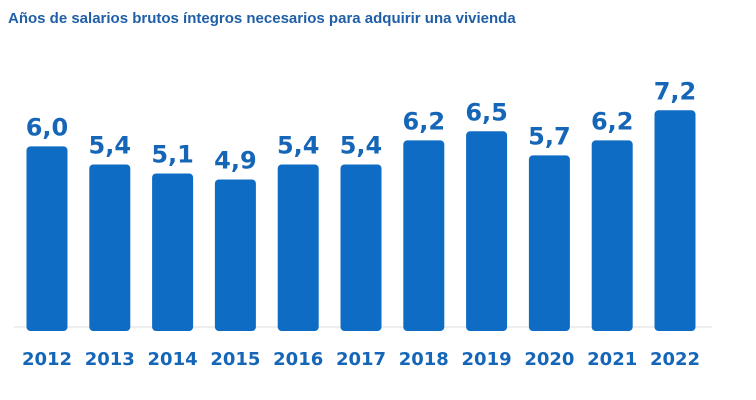 The width and height of the screenshot is (756, 400). I want to click on x-tick-label-2017: 2017, so click(361, 359).